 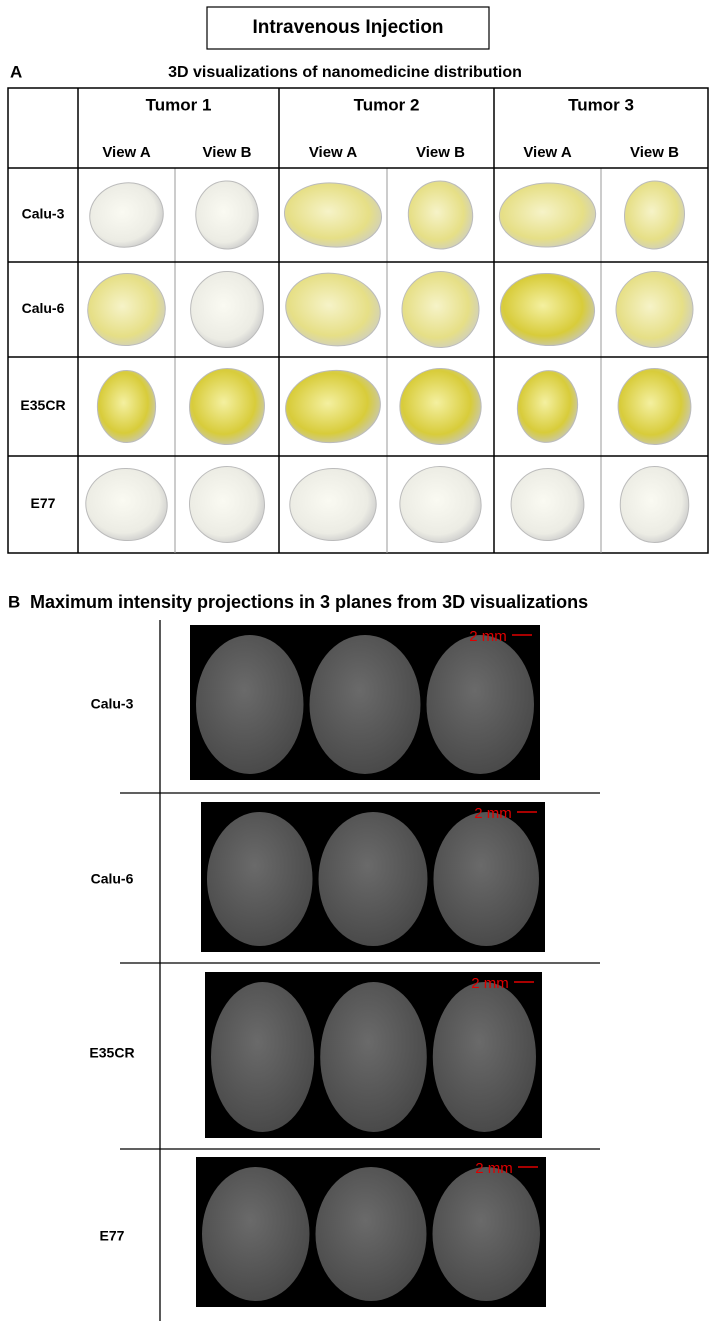 I want to click on tumor-header: Tumor 3, so click(x=601, y=104).